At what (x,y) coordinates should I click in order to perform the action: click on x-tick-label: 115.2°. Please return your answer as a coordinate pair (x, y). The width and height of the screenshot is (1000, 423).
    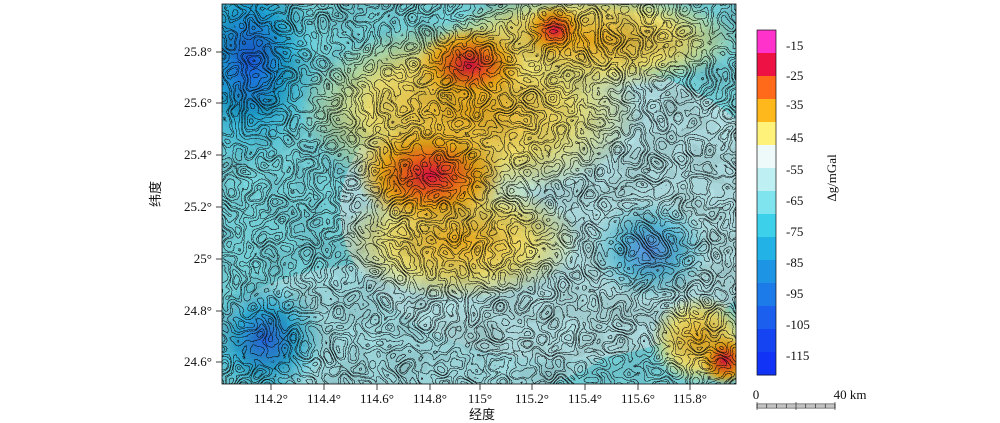
    Looking at the image, I should click on (532, 398).